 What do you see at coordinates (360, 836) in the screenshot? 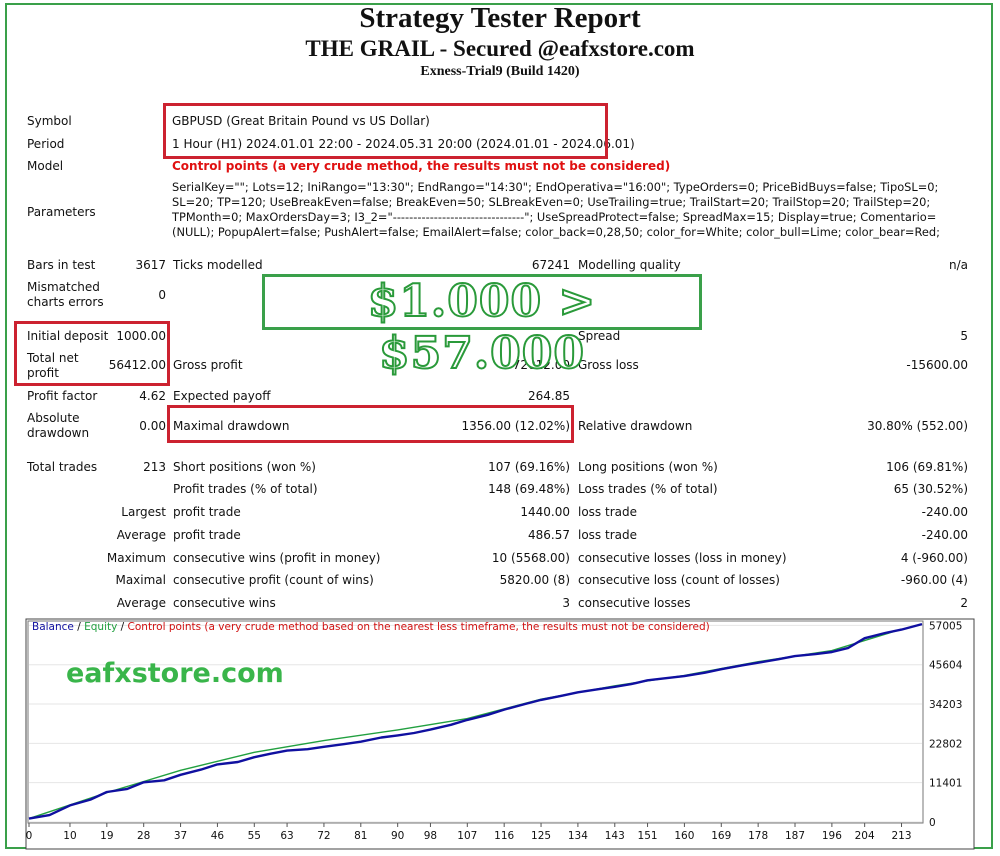
I see `x-tick-label: 81` at bounding box center [360, 836].